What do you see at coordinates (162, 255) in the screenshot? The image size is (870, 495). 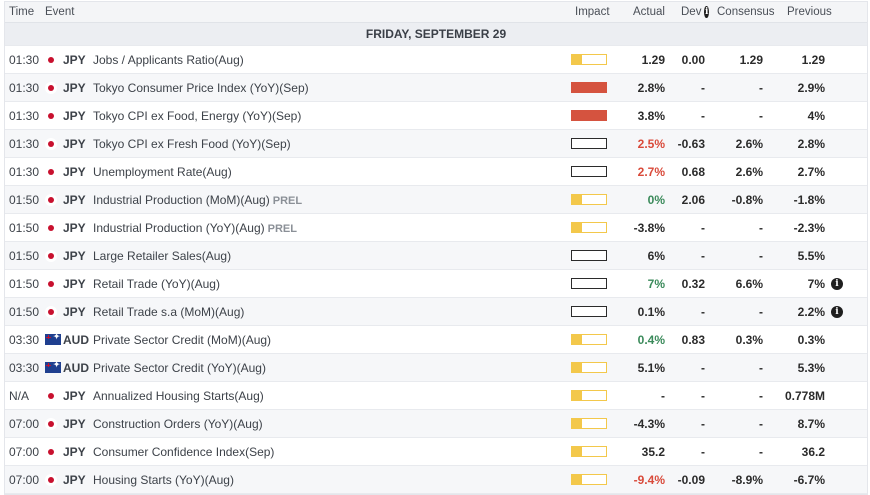 I see `event-title: Large Retailer Sales(Aug)` at bounding box center [162, 255].